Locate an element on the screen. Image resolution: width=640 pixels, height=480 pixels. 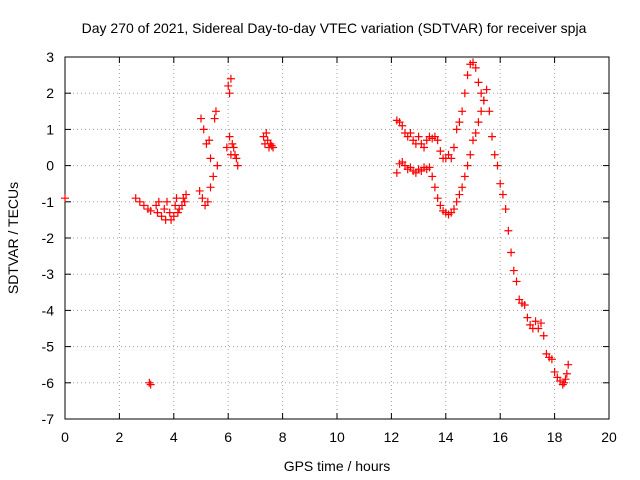
y-tick-label: 1 is located at coordinates (50, 129).